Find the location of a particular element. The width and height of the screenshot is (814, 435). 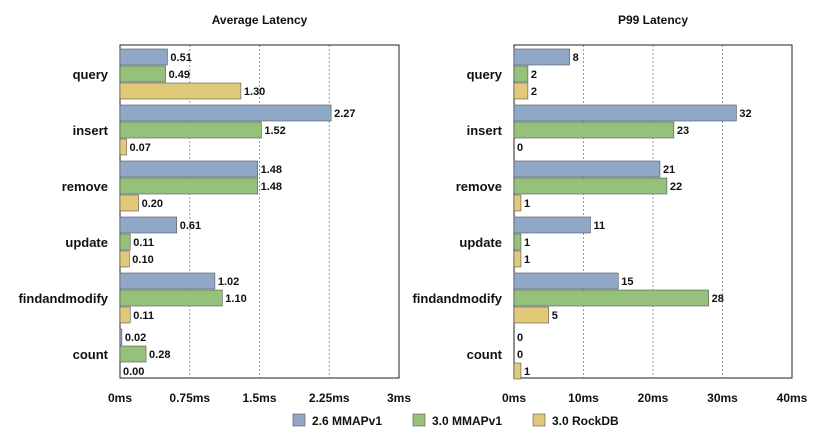

data-label-update-3-0-rockdb: 1 is located at coordinates (527, 260).